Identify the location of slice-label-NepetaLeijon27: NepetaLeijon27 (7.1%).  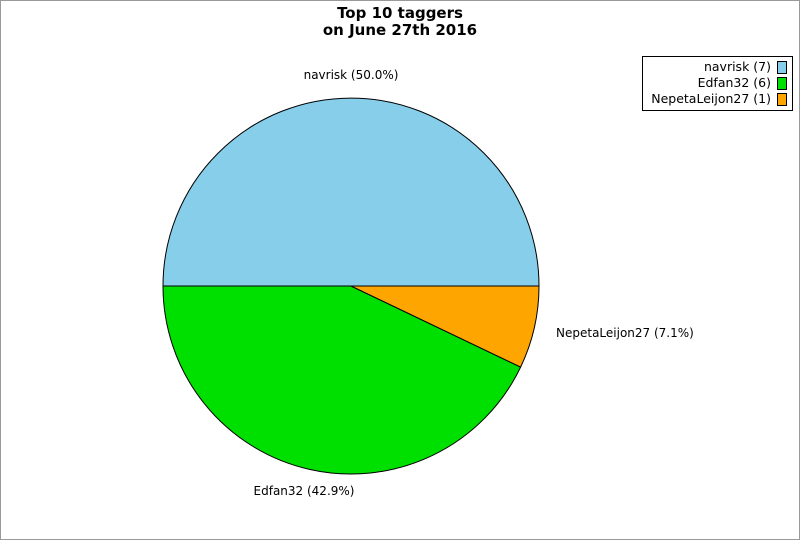
(625, 333).